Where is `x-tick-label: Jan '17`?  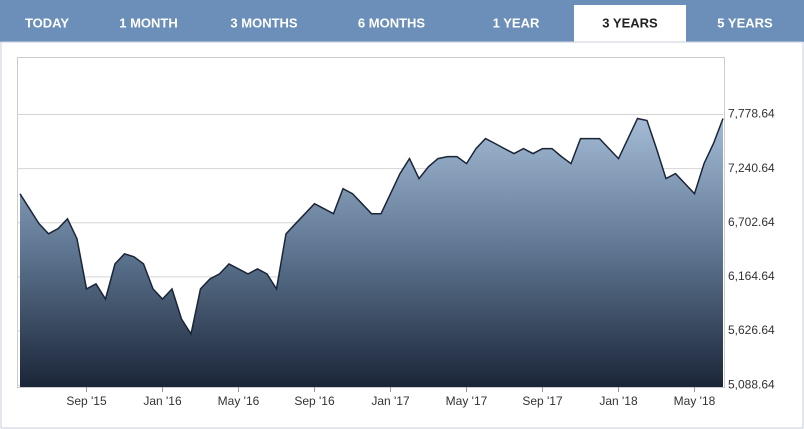 x-tick-label: Jan '17 is located at coordinates (390, 401).